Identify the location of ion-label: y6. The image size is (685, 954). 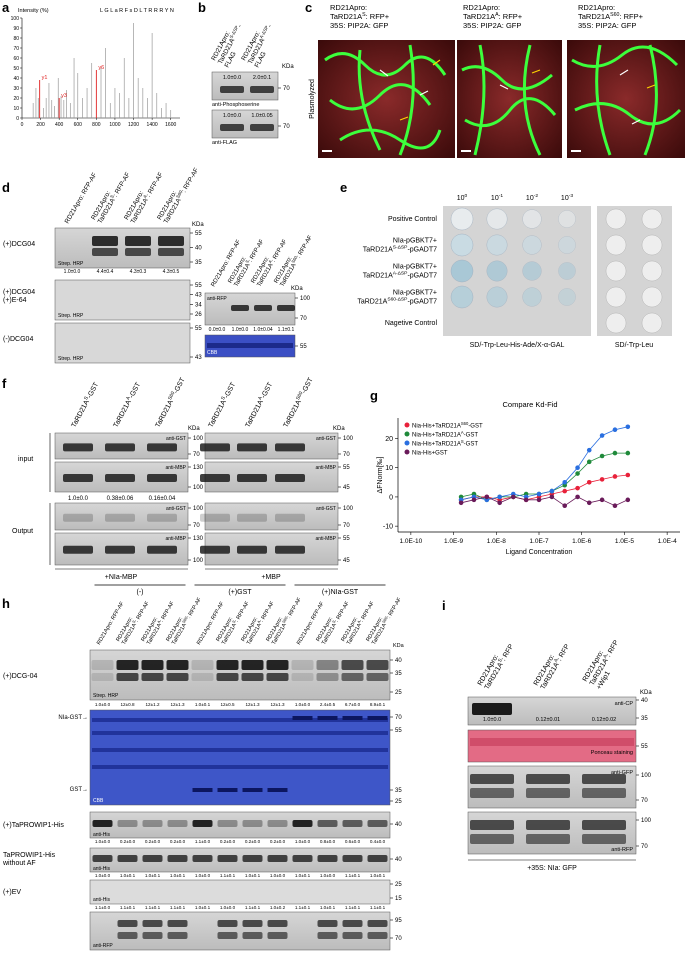
(101, 68).